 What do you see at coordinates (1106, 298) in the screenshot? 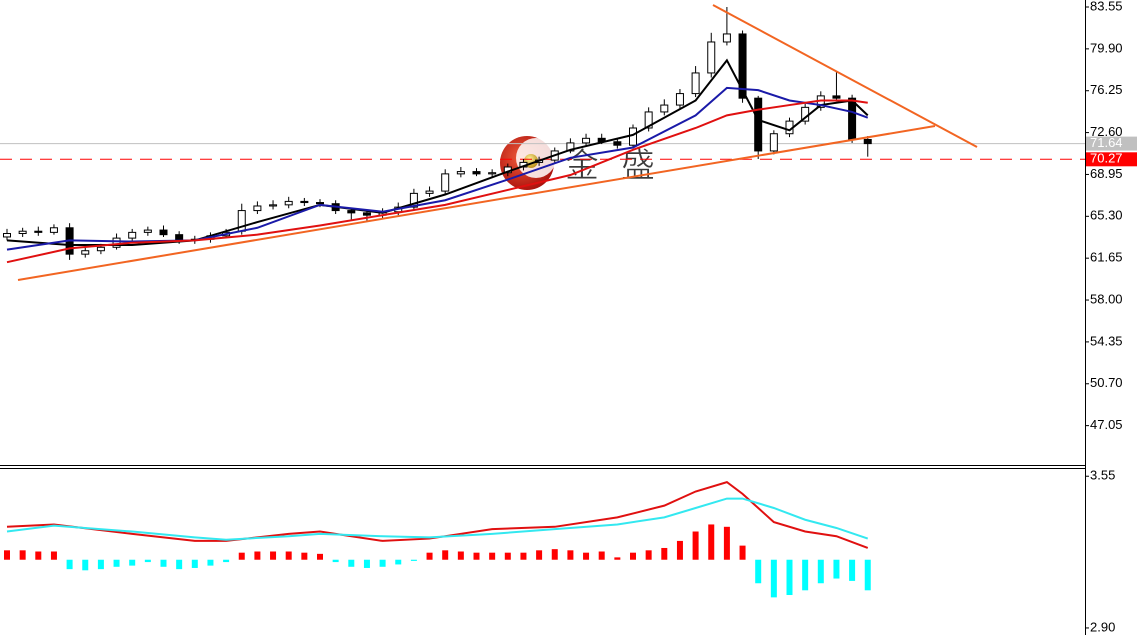
I see `y-tick-label: 58.00` at bounding box center [1106, 298].